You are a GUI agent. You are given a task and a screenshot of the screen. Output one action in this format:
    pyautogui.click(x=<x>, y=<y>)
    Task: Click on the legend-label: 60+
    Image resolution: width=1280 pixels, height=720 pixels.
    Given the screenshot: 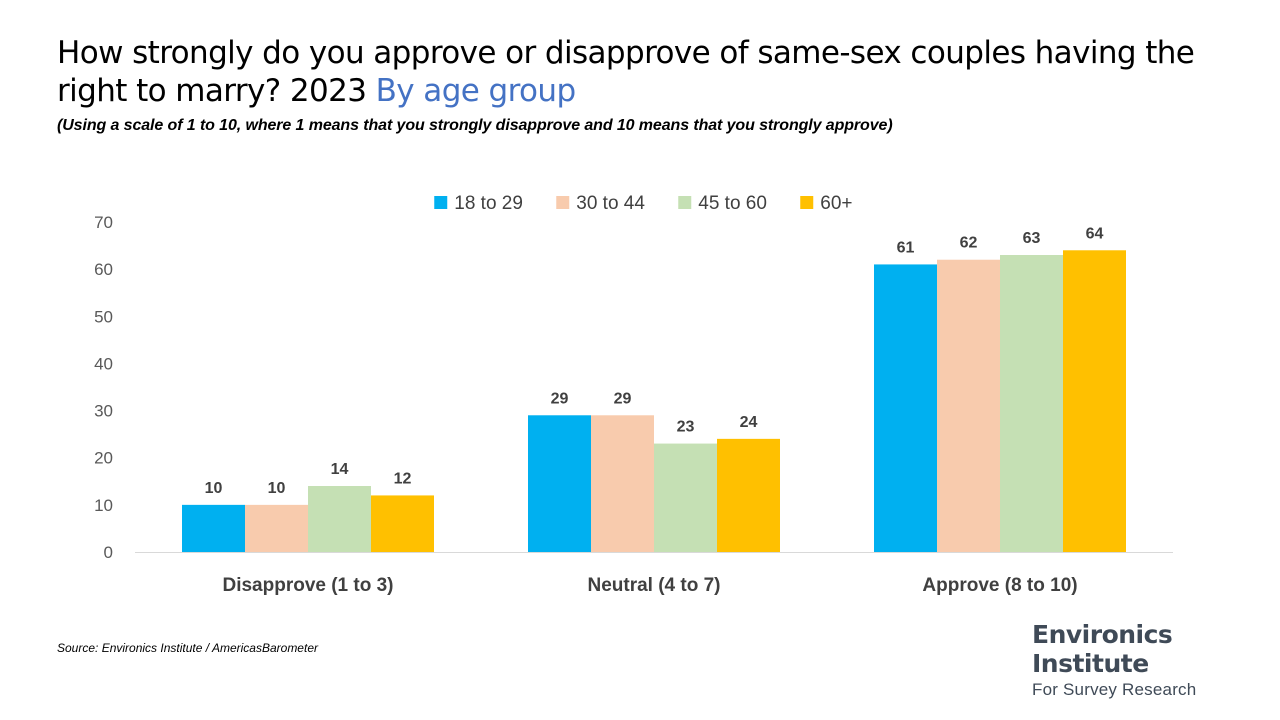 What is the action you would take?
    pyautogui.click(x=836, y=203)
    